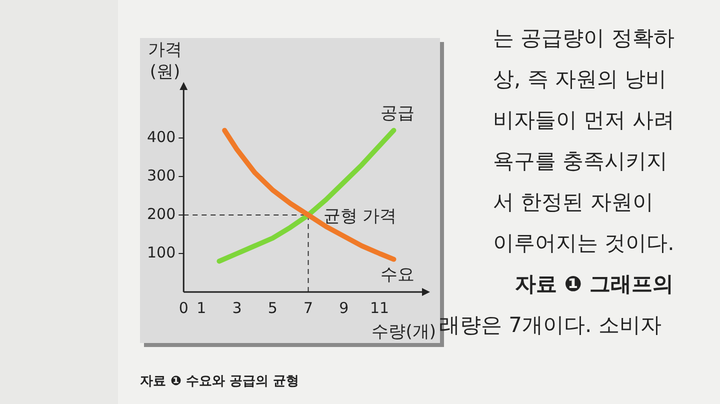  I want to click on text: 자료 ❶ 그래프의, so click(594, 284).